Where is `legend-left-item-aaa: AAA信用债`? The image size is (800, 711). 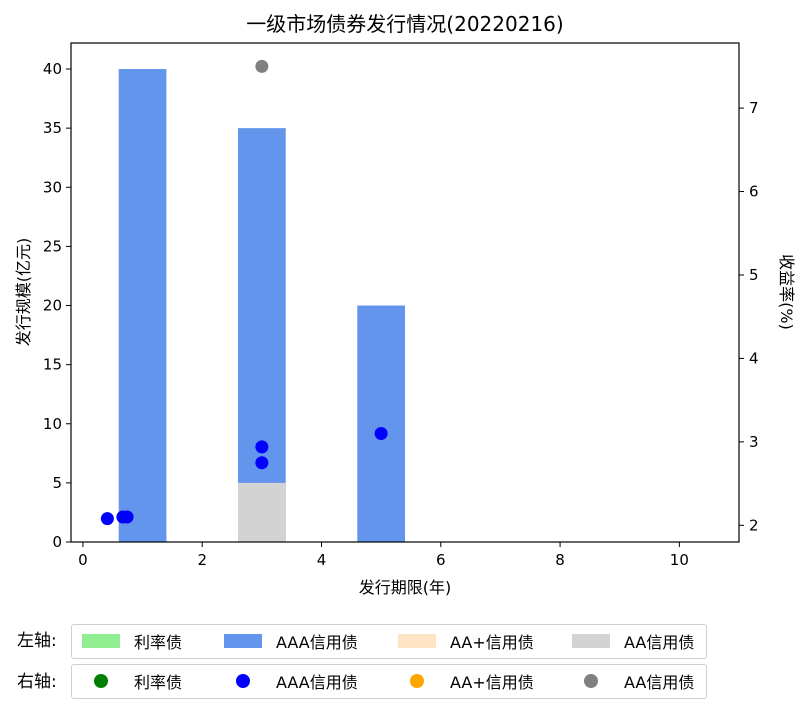
legend-left-item-aaa: AAA信用债 is located at coordinates (291, 641).